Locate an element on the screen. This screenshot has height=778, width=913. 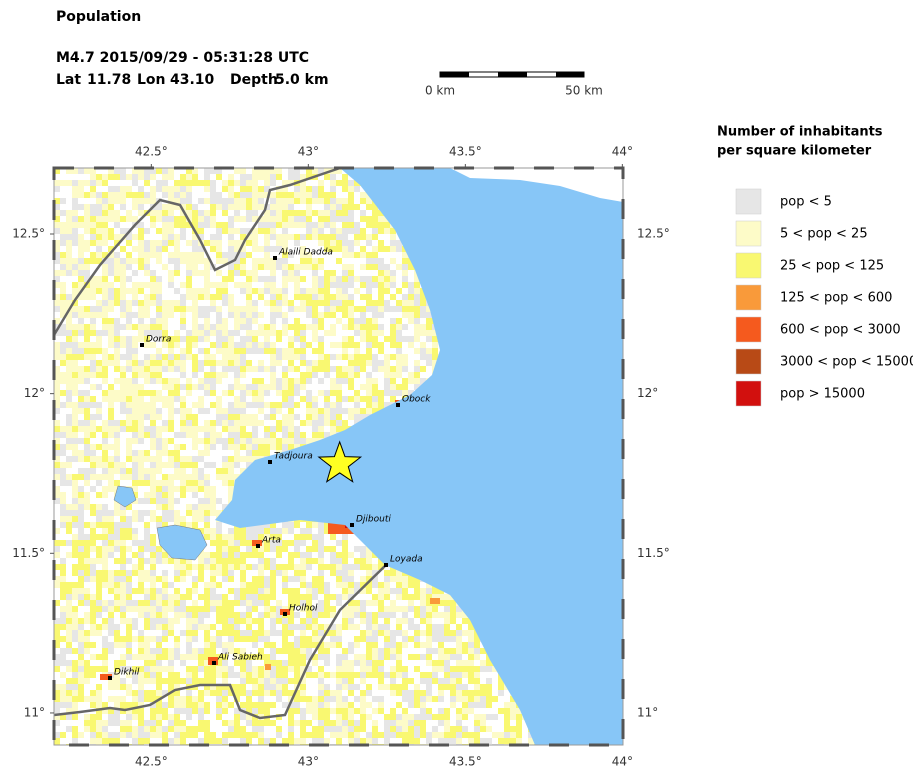
lon-value: 43.10 is located at coordinates (192, 80).